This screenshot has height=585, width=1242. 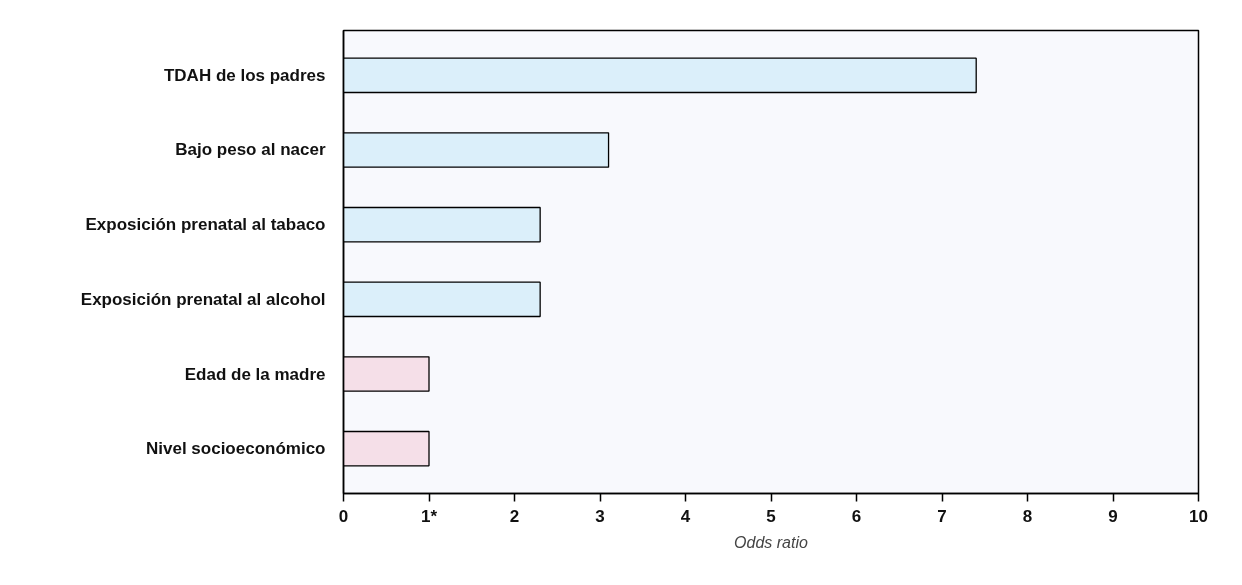 What do you see at coordinates (514, 516) in the screenshot?
I see `x-tick-label: 2` at bounding box center [514, 516].